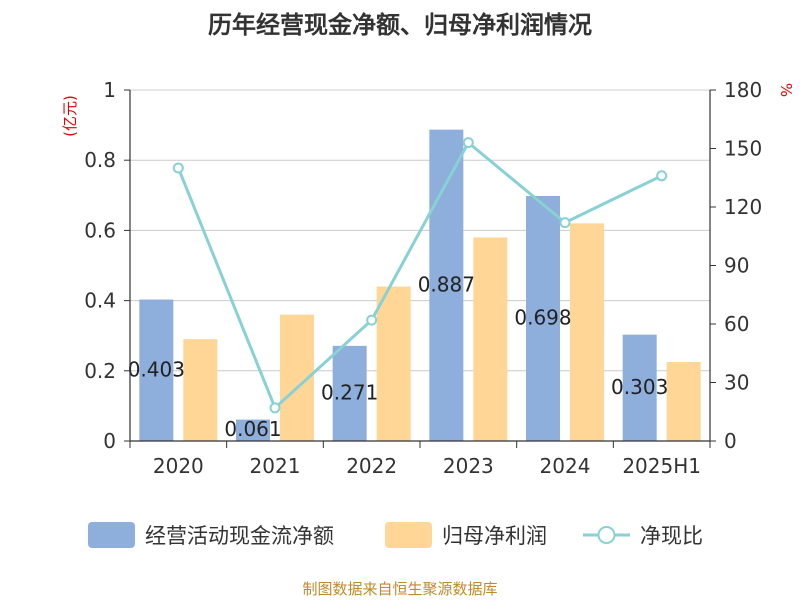  What do you see at coordinates (239, 536) in the screenshot?
I see `legend-label: 经营活动现金流净额` at bounding box center [239, 536].